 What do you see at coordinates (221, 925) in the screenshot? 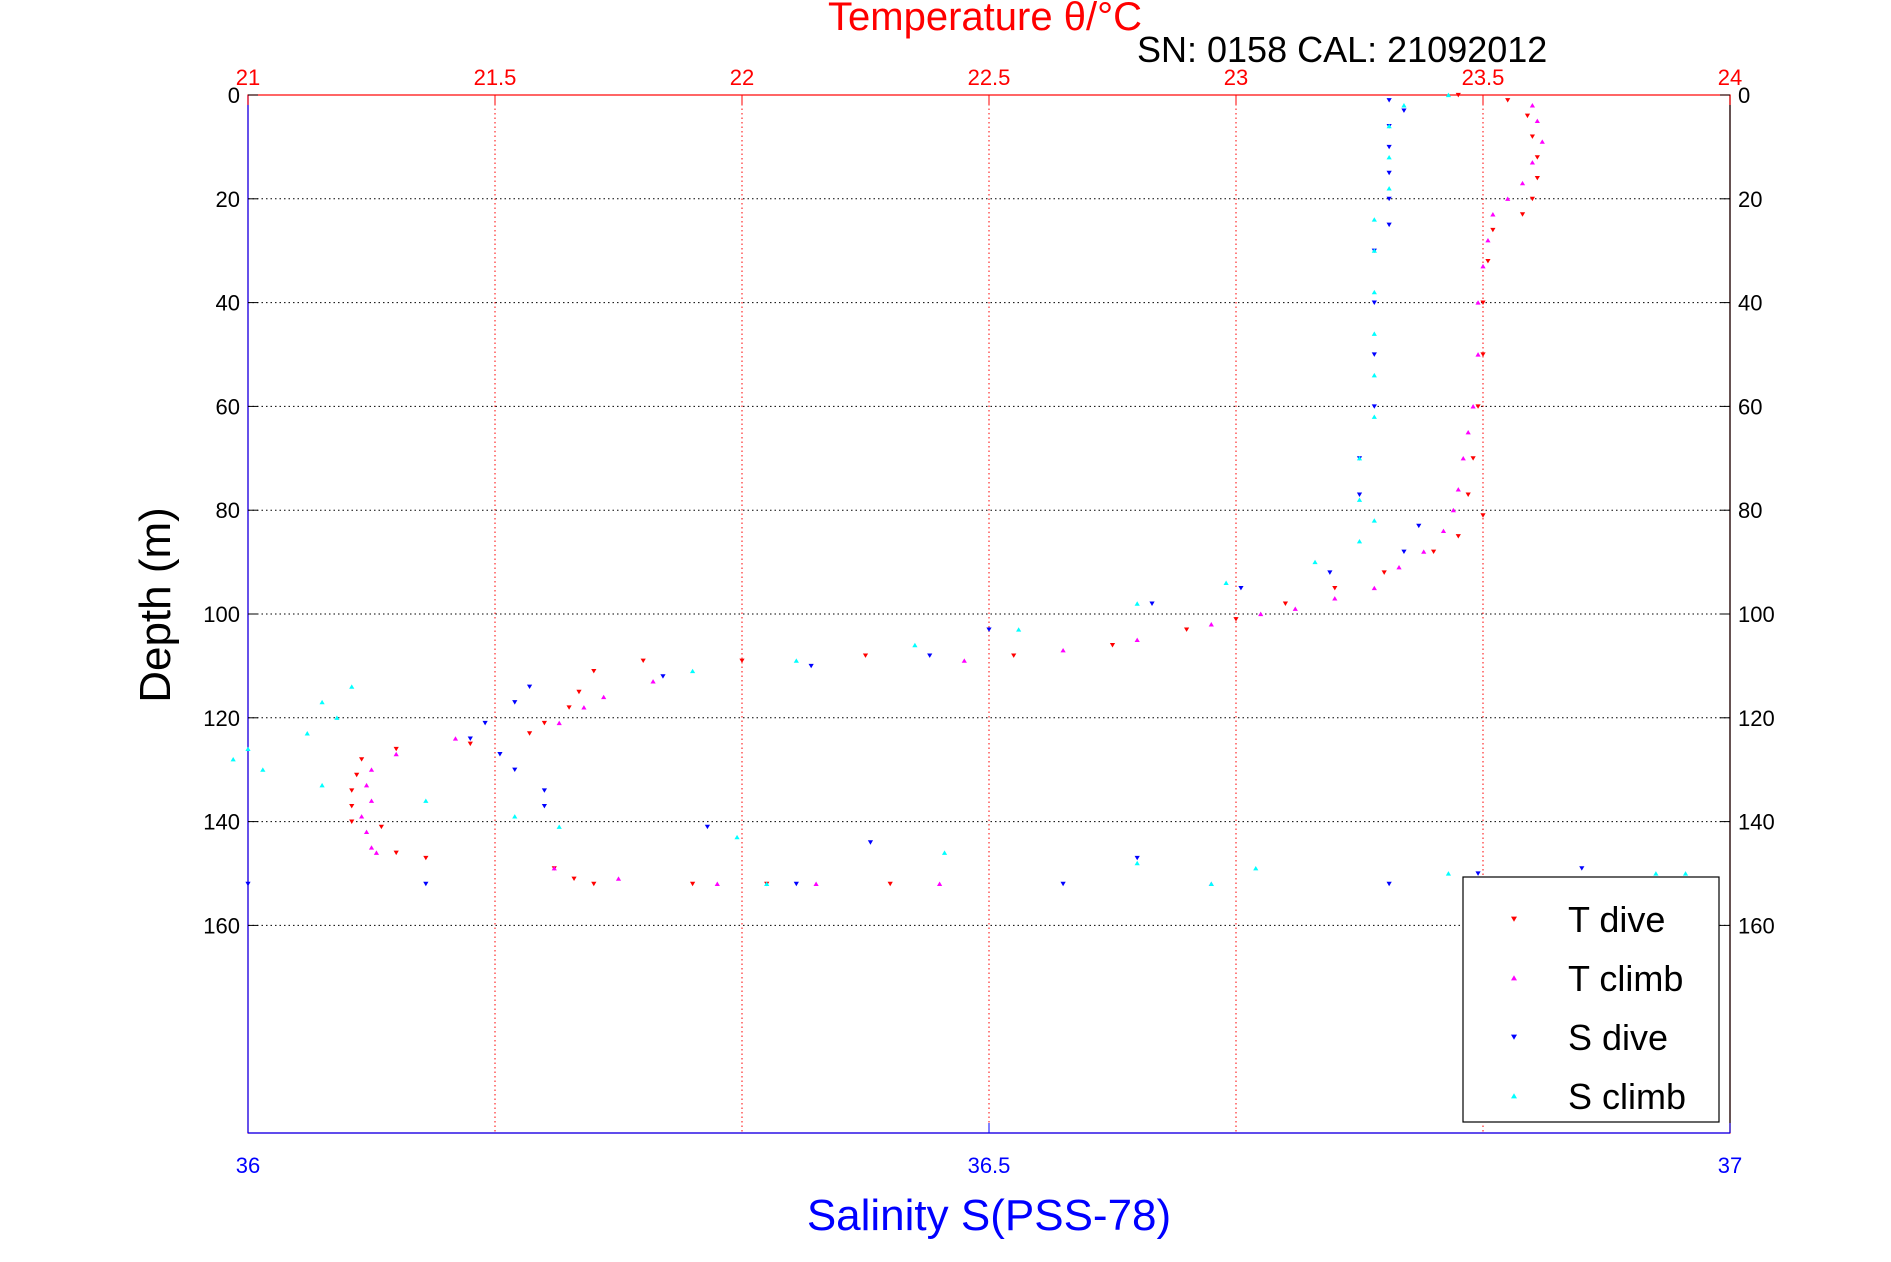
I see `depth-tick-label-left: 160` at bounding box center [221, 925].